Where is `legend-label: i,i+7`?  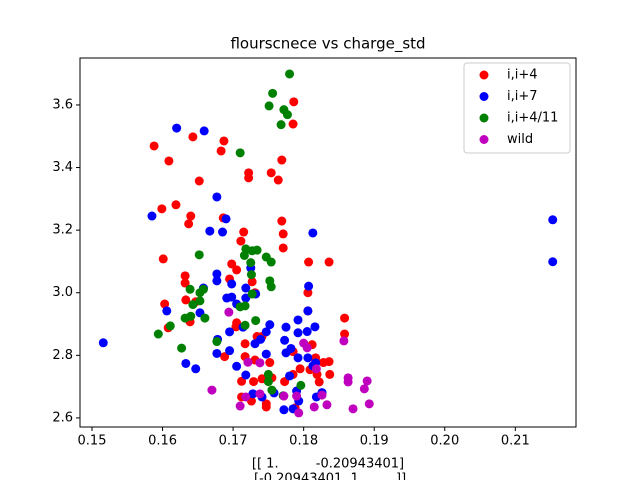
legend-label: i,i+7 is located at coordinates (522, 96).